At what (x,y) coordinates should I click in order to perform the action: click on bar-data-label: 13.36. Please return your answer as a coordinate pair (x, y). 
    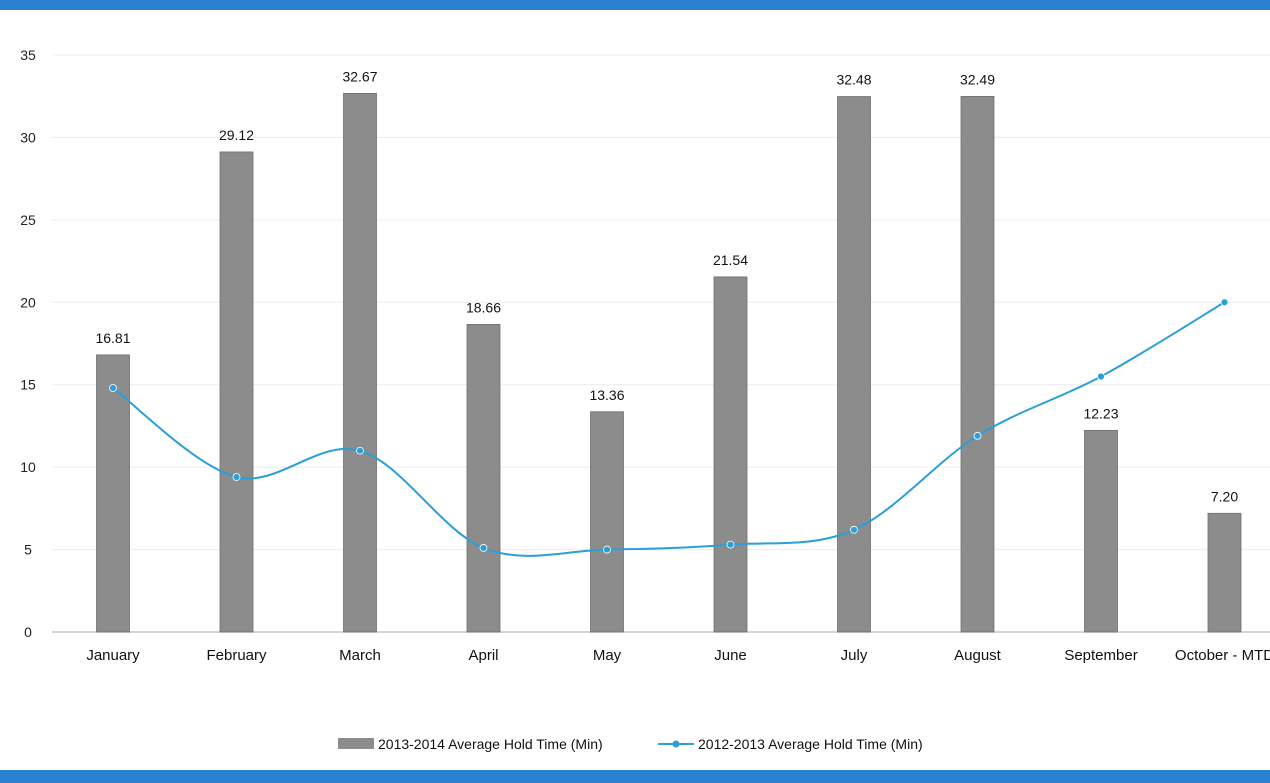
    Looking at the image, I should click on (606, 395).